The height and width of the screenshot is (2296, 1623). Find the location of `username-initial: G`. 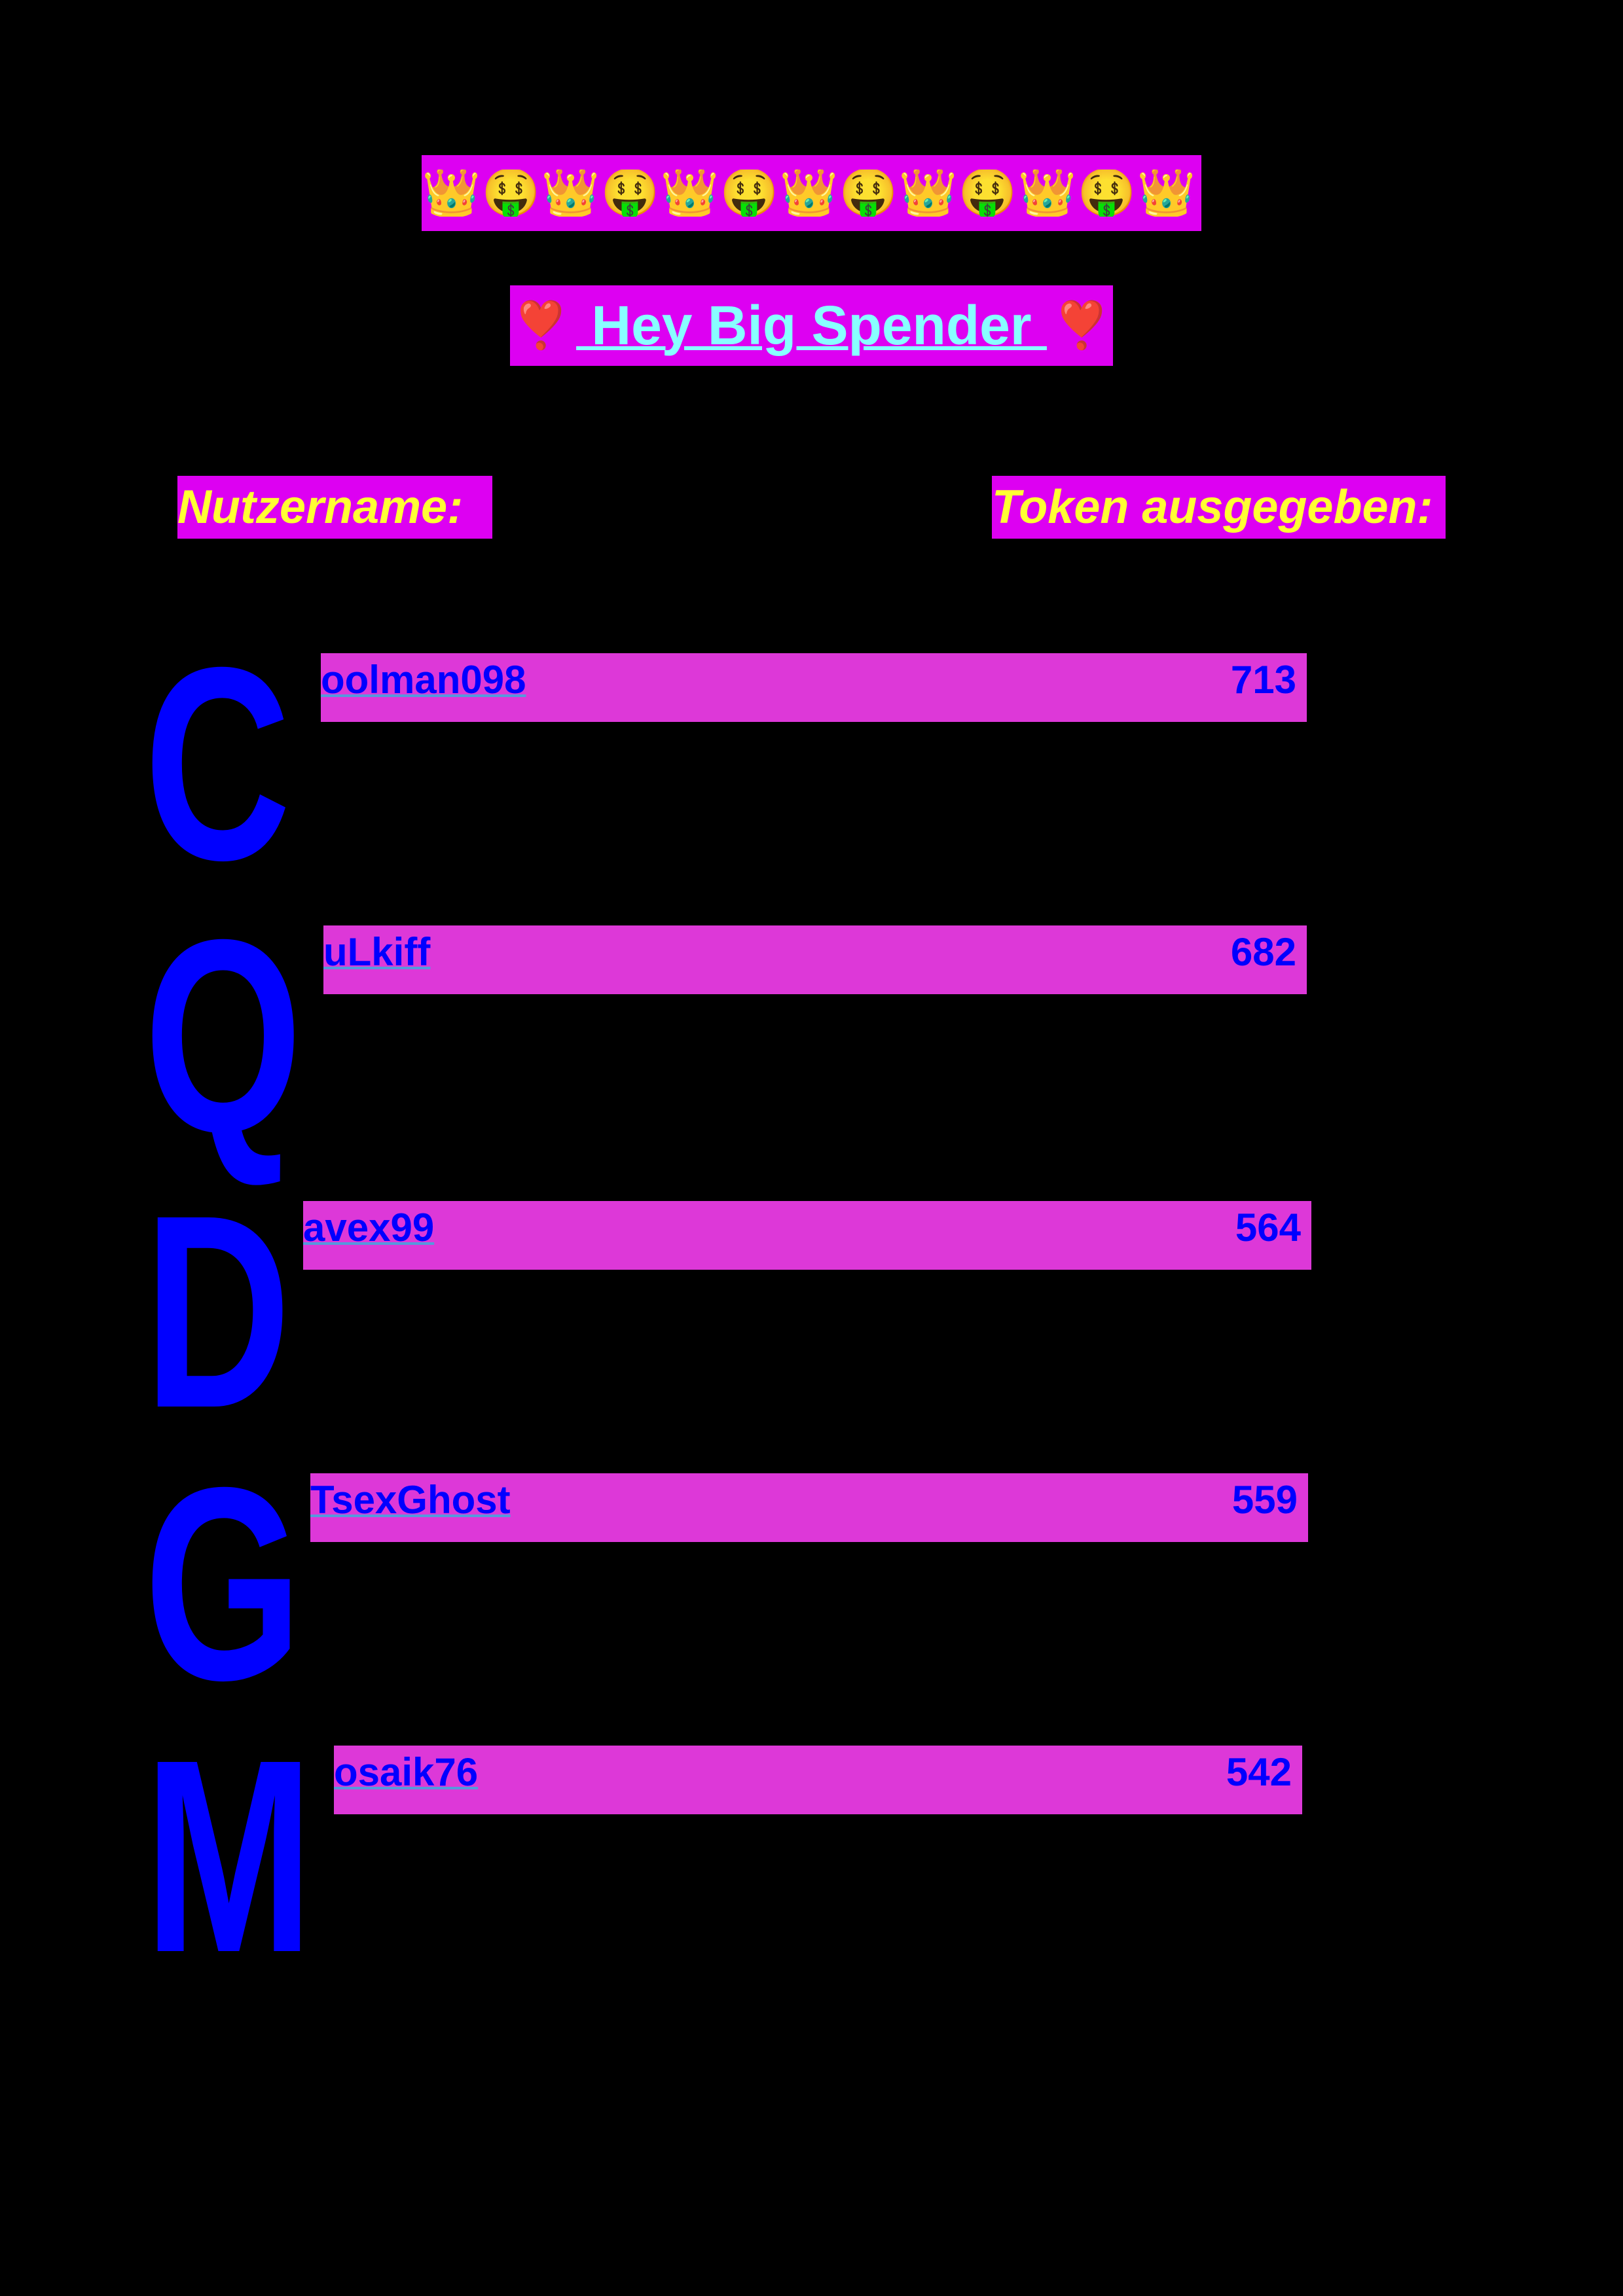

username-initial: G is located at coordinates (223, 1584).